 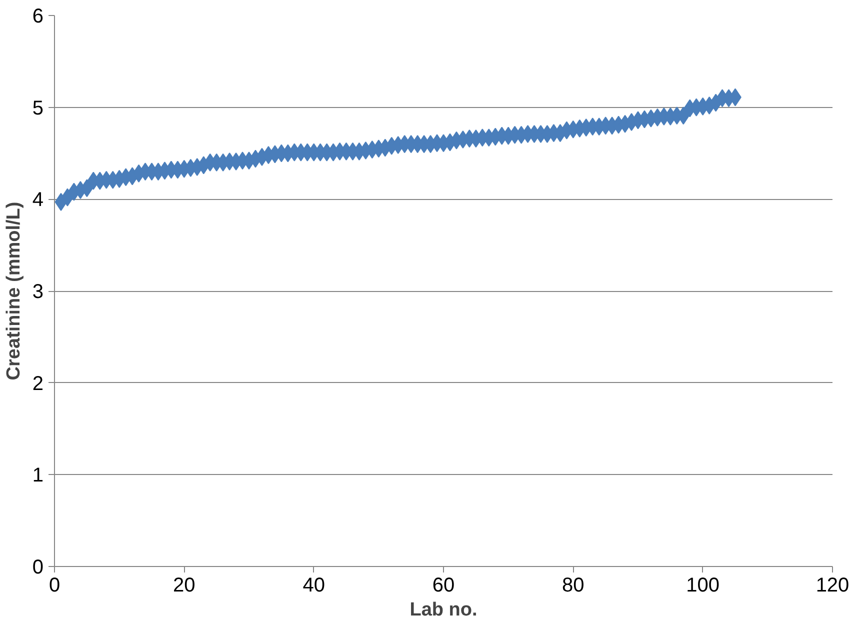 I want to click on x-tick-label: 0, so click(x=54, y=585).